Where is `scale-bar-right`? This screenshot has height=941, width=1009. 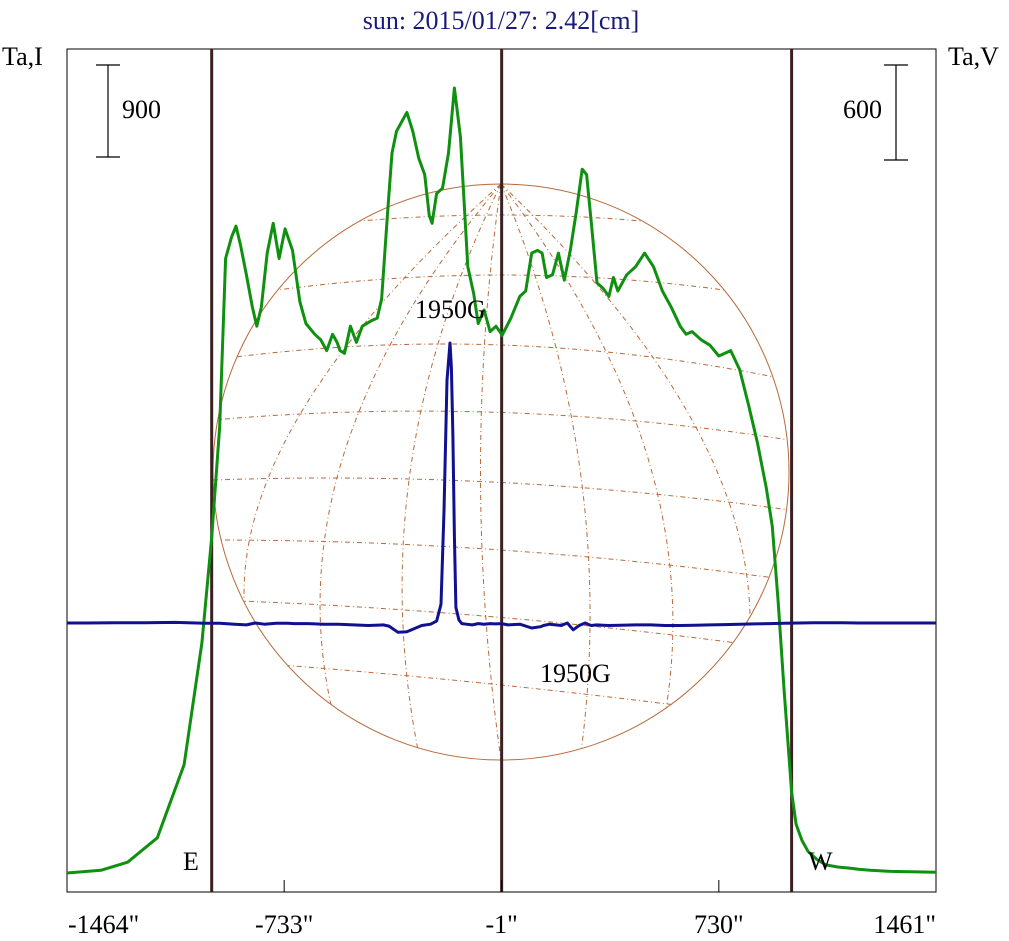
scale-bar-right is located at coordinates (896, 112).